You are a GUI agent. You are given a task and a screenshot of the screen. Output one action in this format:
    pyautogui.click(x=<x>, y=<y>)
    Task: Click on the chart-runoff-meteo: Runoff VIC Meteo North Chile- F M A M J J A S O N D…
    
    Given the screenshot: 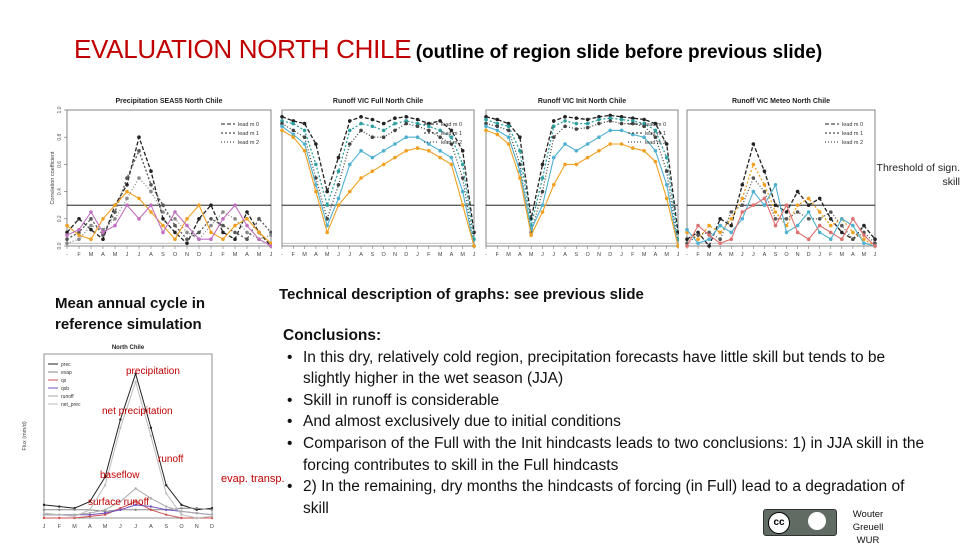 What is the action you would take?
    pyautogui.click(x=781, y=178)
    